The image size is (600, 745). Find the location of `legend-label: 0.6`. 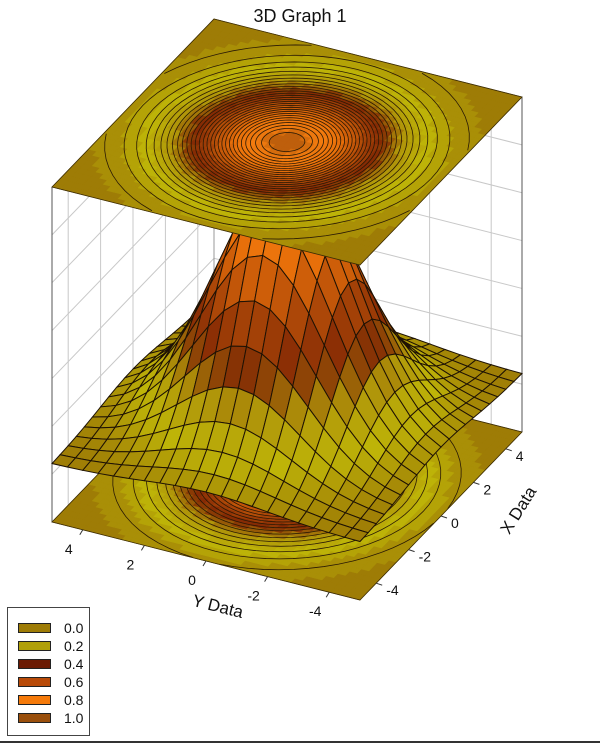

legend-label: 0.6 is located at coordinates (74, 682).